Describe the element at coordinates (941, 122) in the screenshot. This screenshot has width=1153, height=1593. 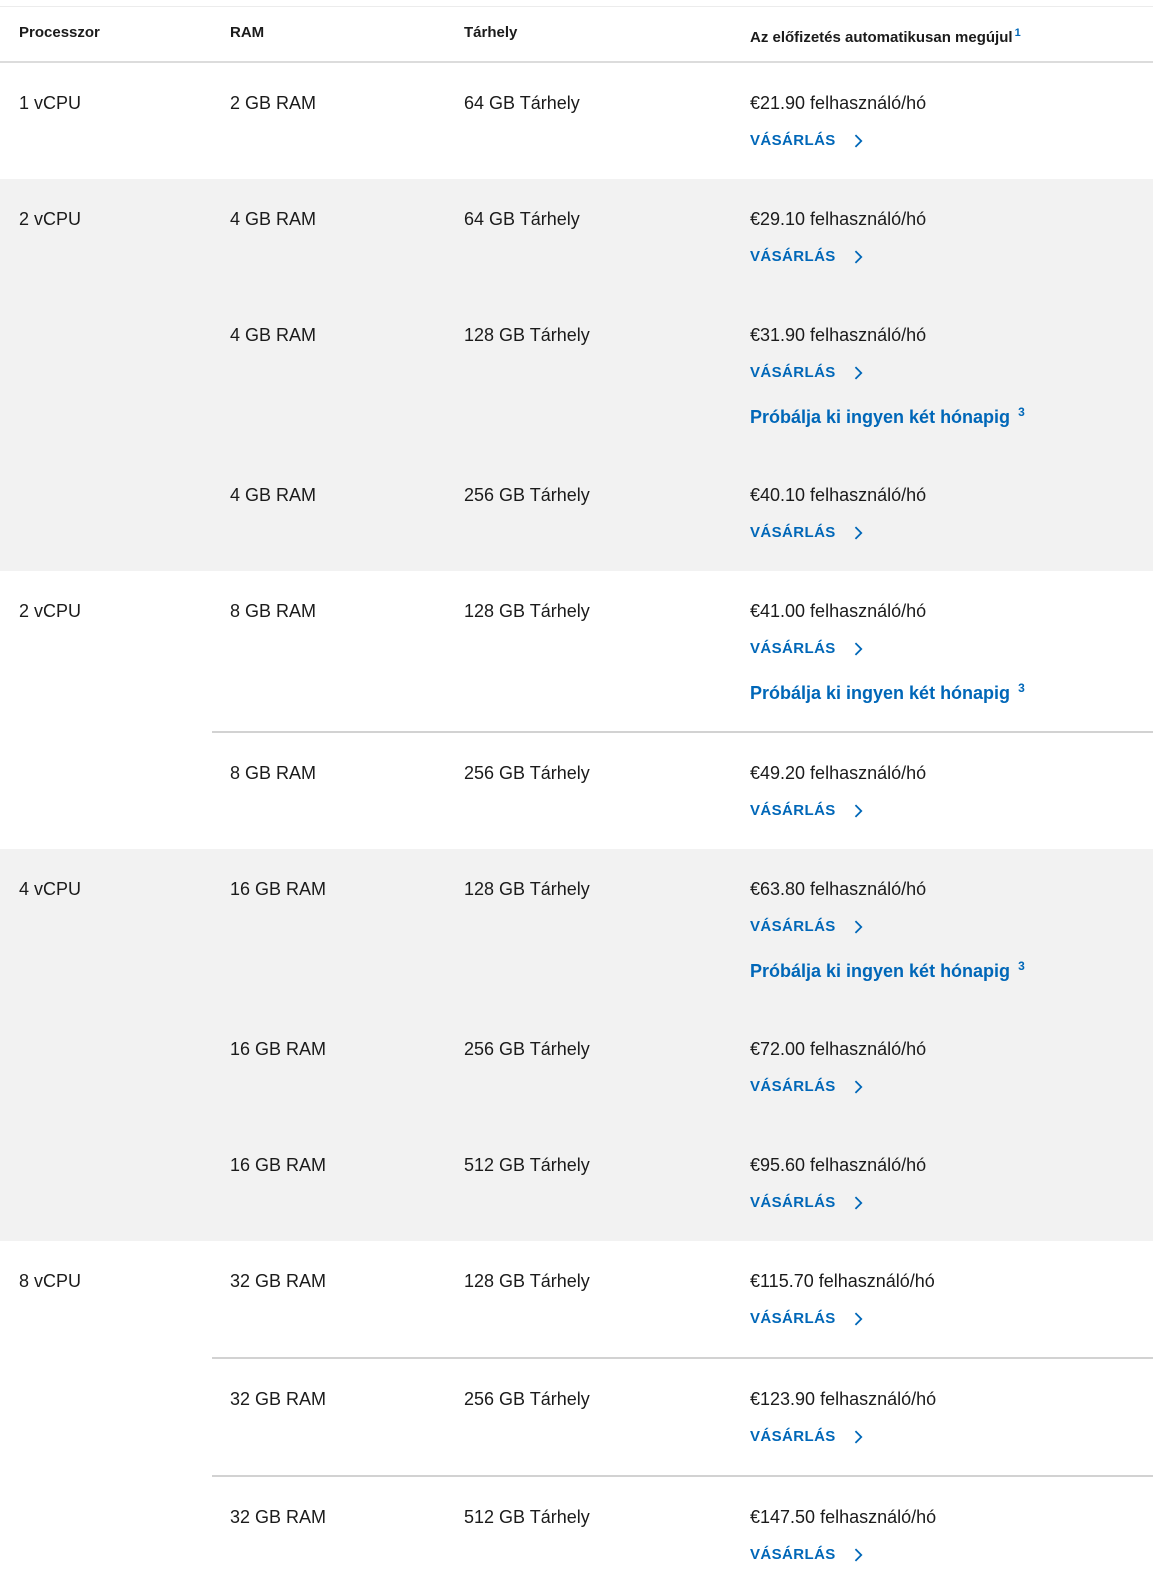
I see `price-cell: €21.90 felhasználó/hó VÁSÁRLÁS` at that location.